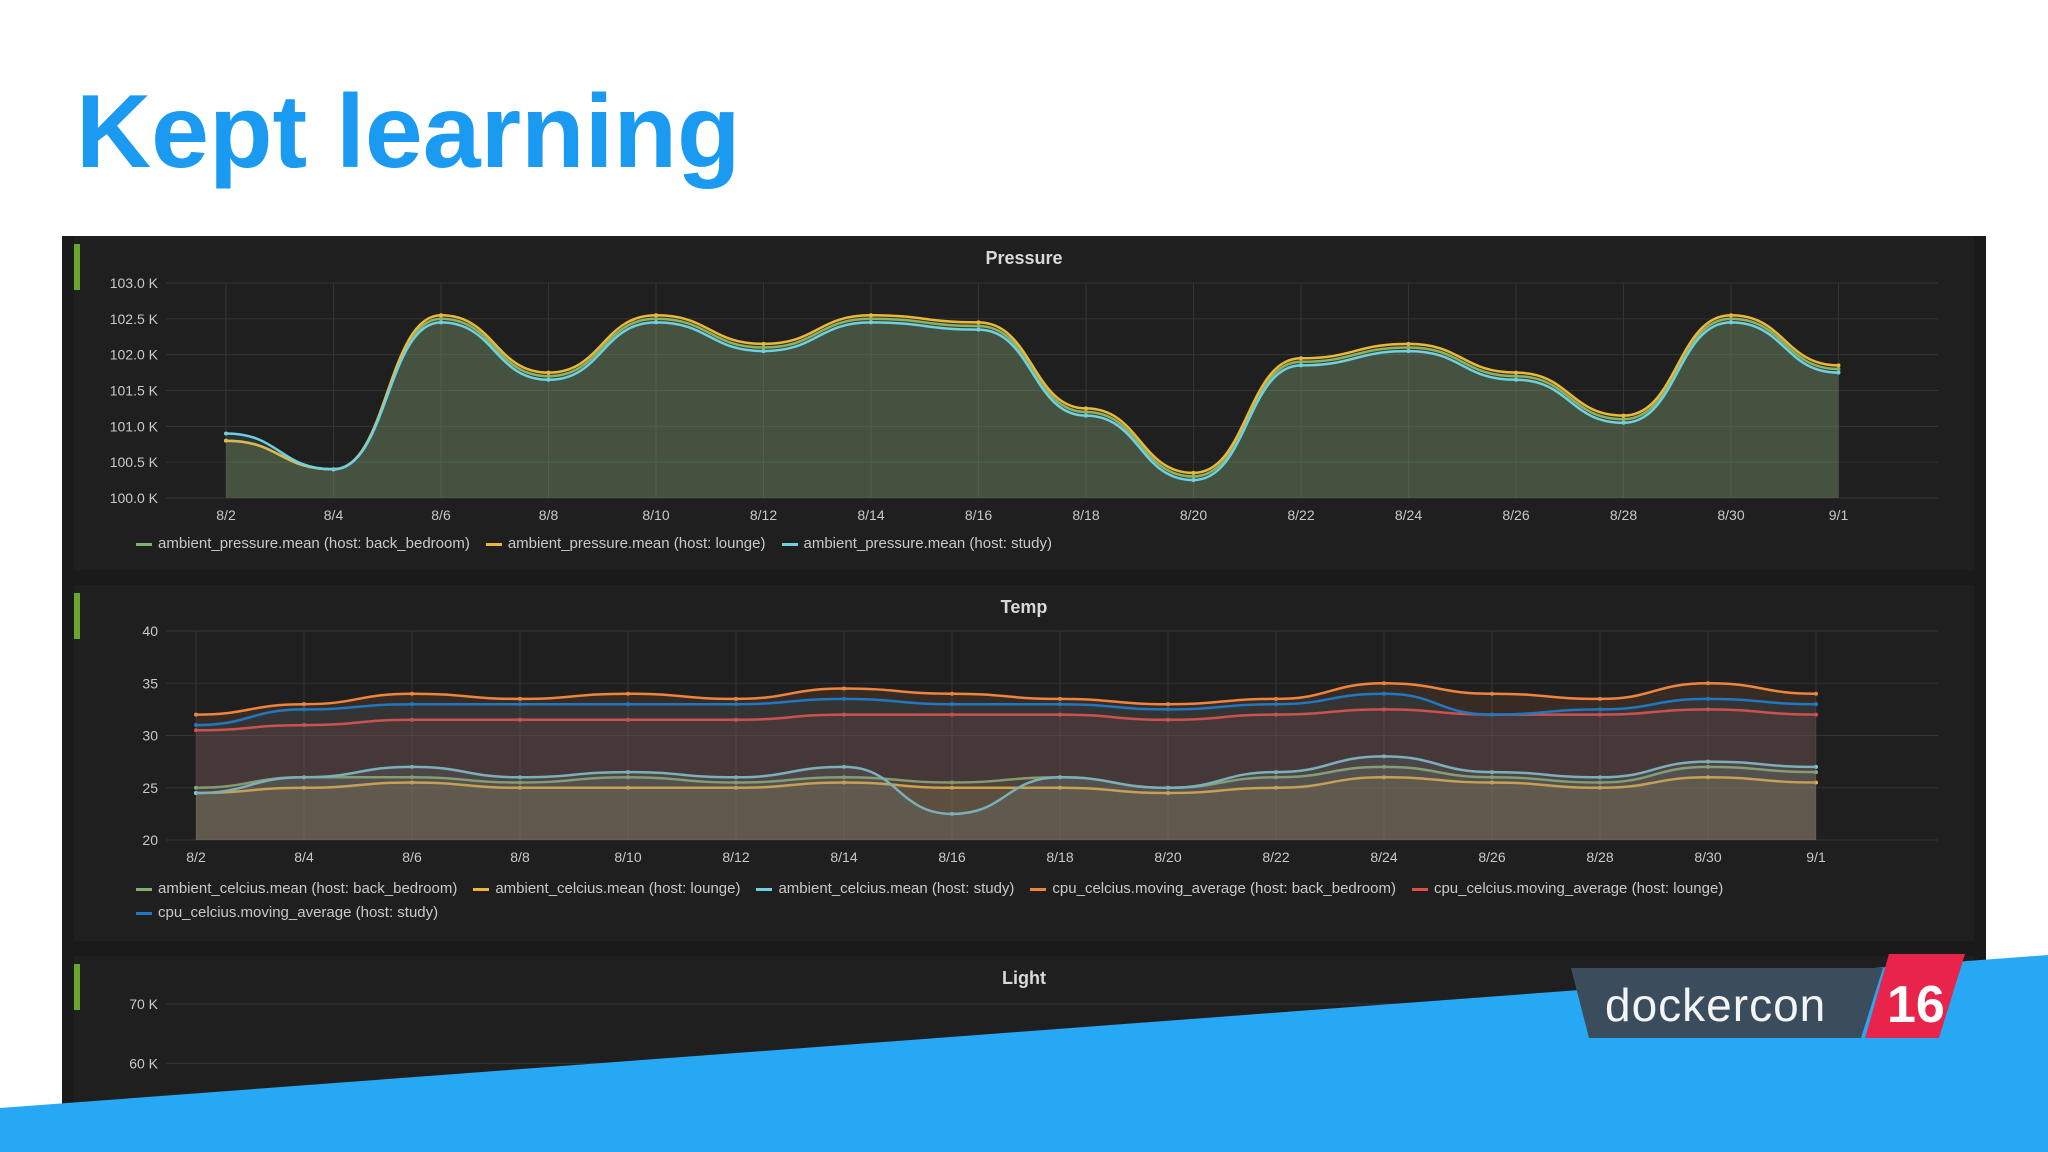  Describe the element at coordinates (1024, 258) in the screenshot. I see `pressure-panel-title: Pressure` at that location.